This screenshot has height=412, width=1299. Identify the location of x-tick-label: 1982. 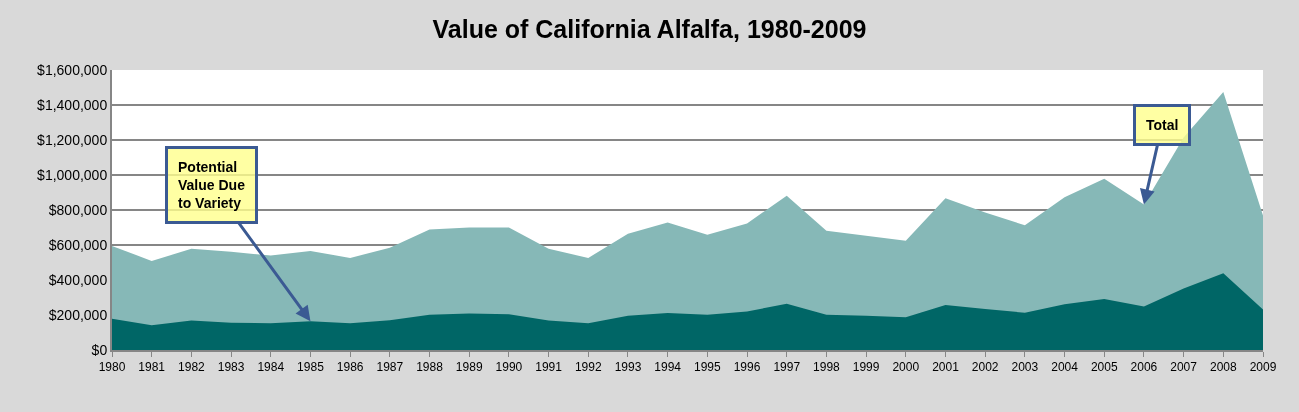
(192, 367).